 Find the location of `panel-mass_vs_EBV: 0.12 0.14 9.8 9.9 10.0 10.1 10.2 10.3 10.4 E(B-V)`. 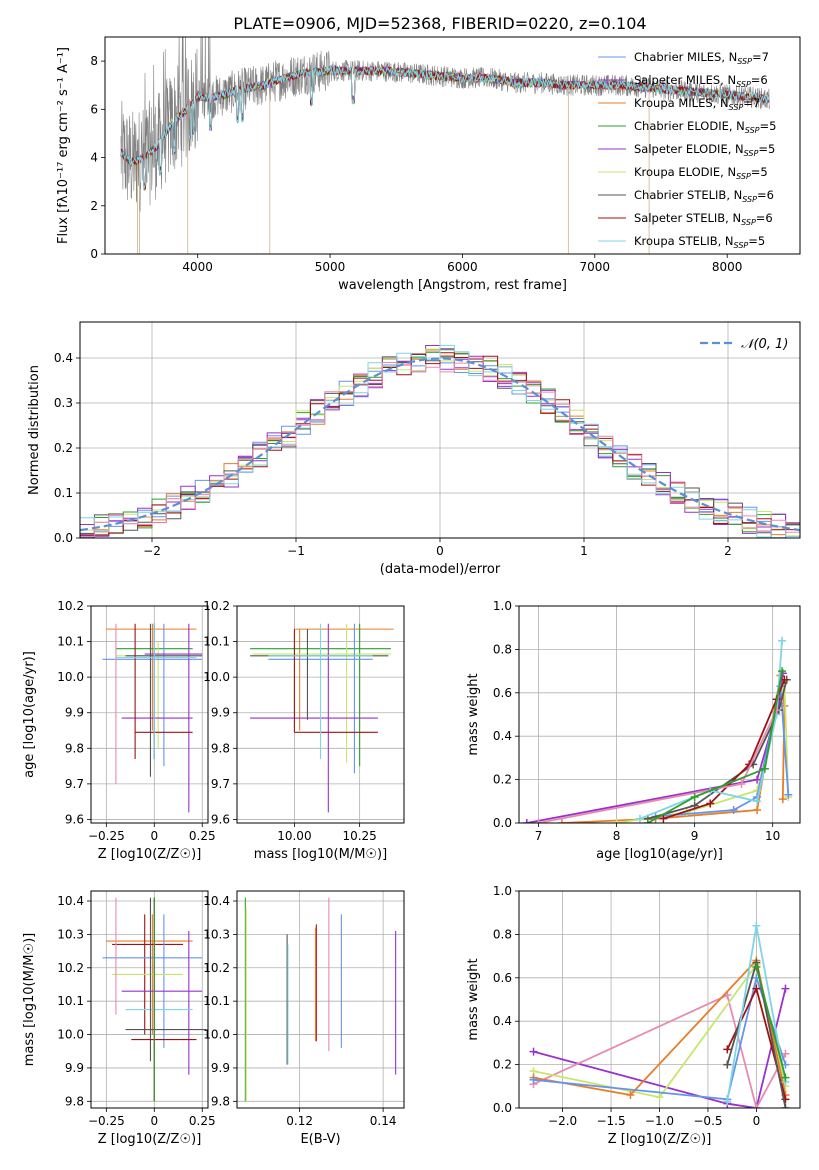

panel-mass_vs_EBV: 0.12 0.14 9.8 9.9 10.0 10.1 10.2 10.3 10.4 E(B-V) is located at coordinates (304, 1018).